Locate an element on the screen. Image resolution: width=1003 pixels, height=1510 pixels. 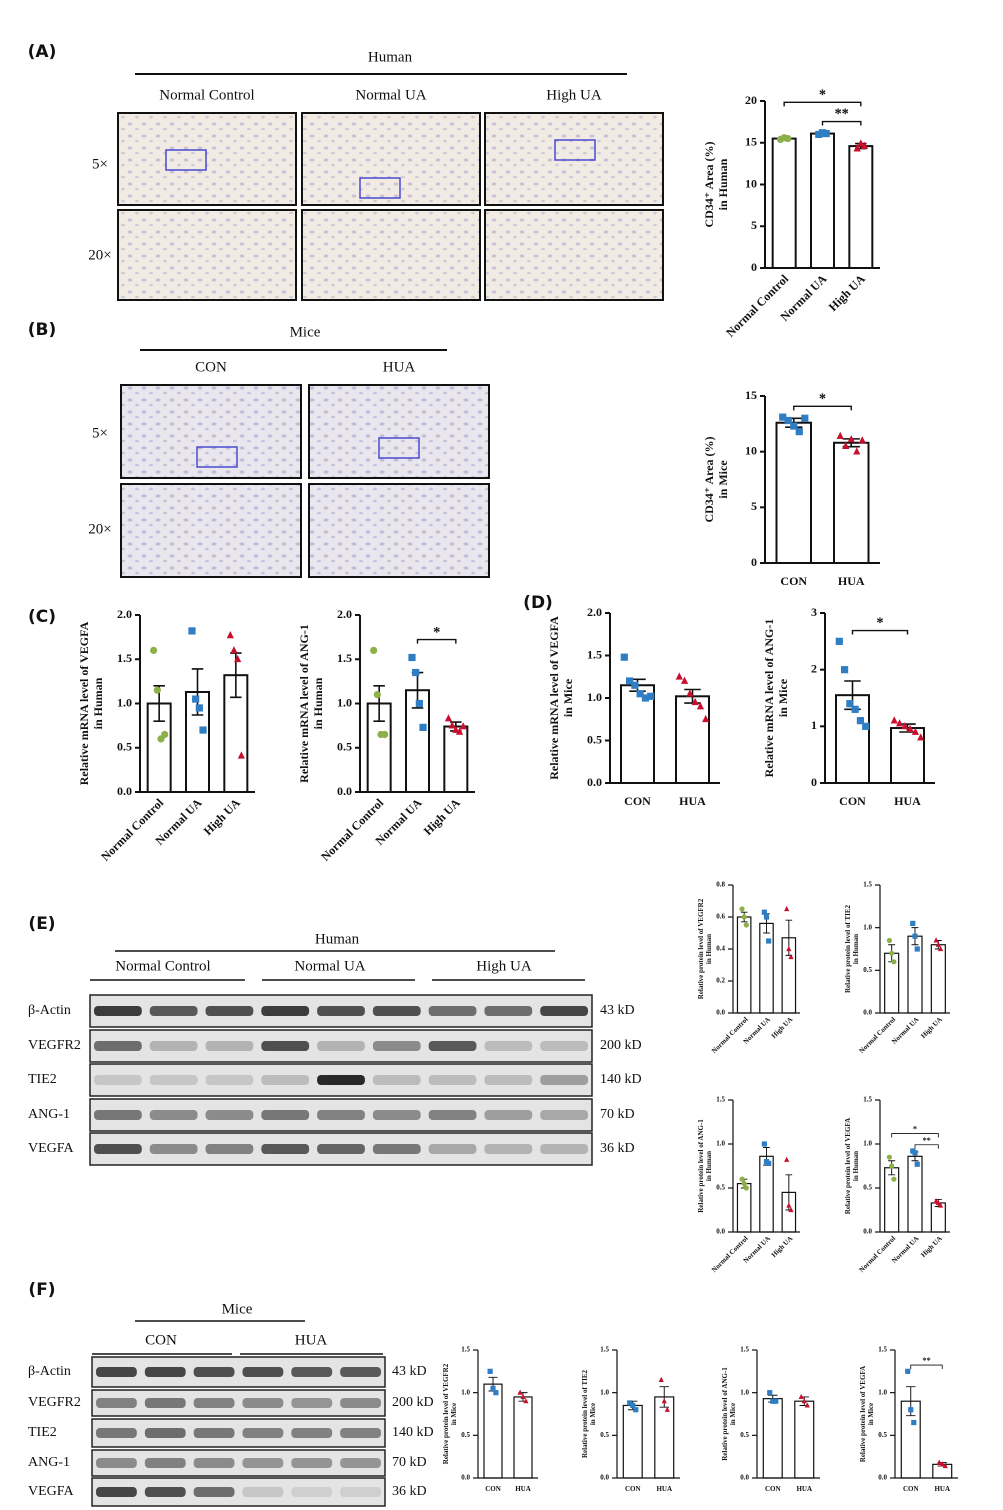
label: VEGFA is located at coordinates (51, 1491).